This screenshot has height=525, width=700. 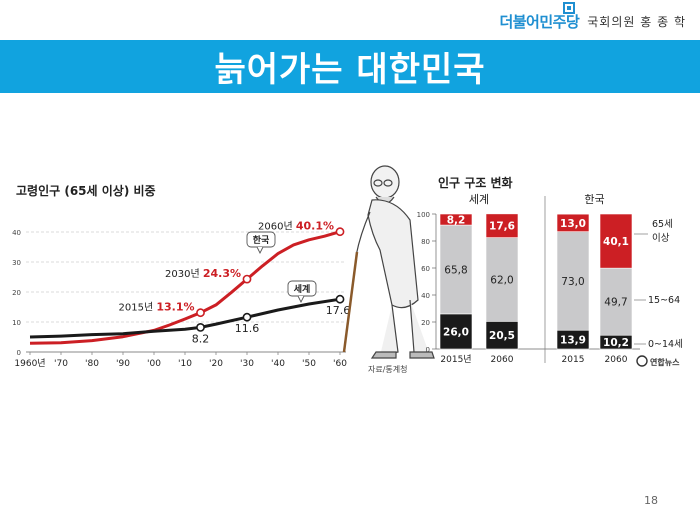 I want to click on bar-chart-title: 인구 구조 변화, so click(x=475, y=182).